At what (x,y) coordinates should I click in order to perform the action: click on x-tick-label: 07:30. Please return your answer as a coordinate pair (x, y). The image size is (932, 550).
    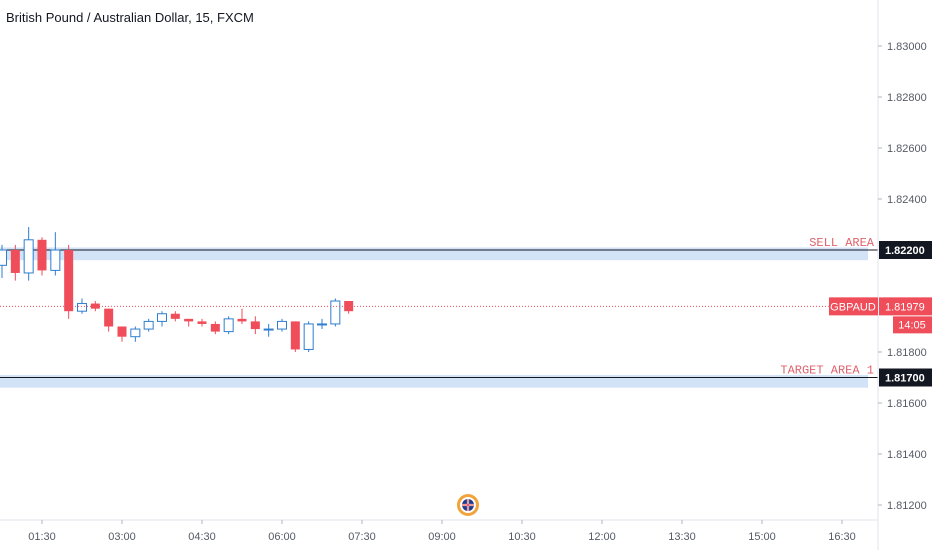
    Looking at the image, I should click on (362, 537).